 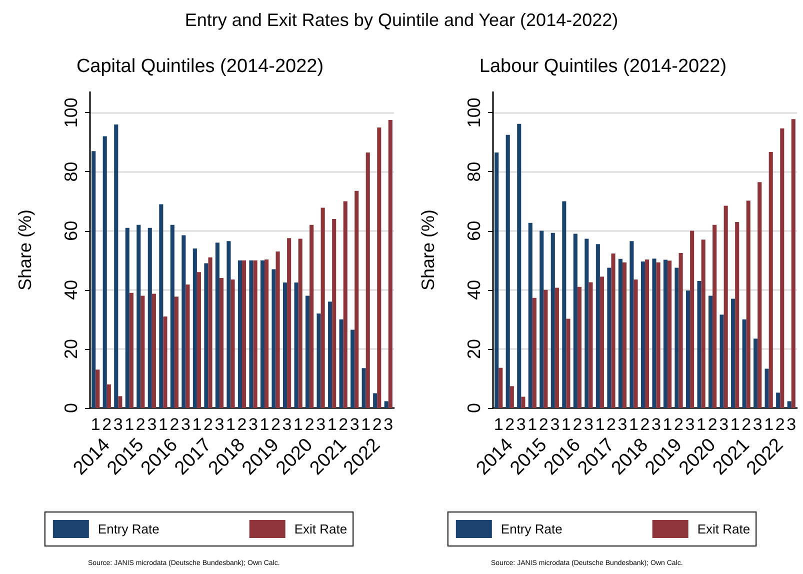 What do you see at coordinates (603, 66) in the screenshot?
I see `chart-subtitle: Labour Quintiles (2014-2022)` at bounding box center [603, 66].